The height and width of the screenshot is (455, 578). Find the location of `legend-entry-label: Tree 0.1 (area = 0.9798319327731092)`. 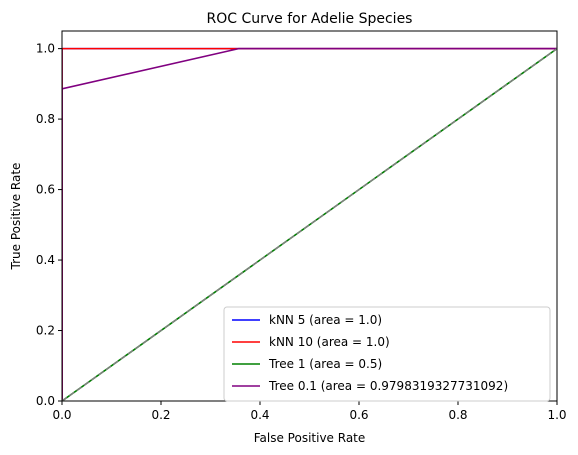

legend-entry-label: Tree 0.1 (area = 0.9798319327731092) is located at coordinates (388, 386).